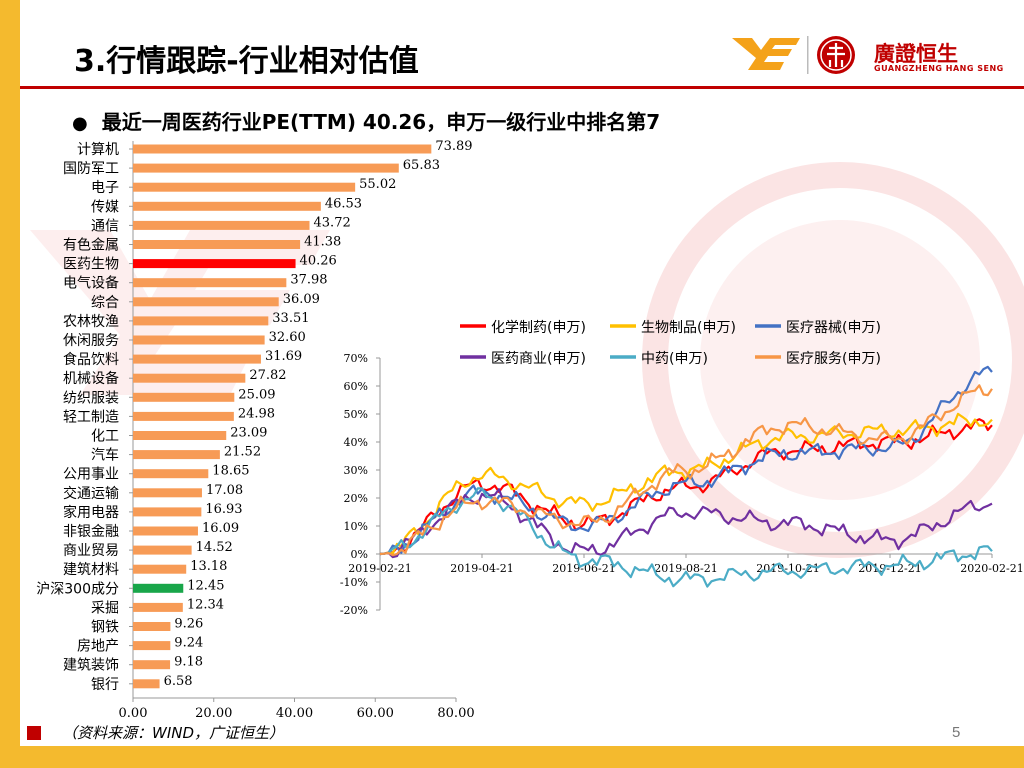  What do you see at coordinates (956, 732) in the screenshot?
I see `page-number: 5` at bounding box center [956, 732].